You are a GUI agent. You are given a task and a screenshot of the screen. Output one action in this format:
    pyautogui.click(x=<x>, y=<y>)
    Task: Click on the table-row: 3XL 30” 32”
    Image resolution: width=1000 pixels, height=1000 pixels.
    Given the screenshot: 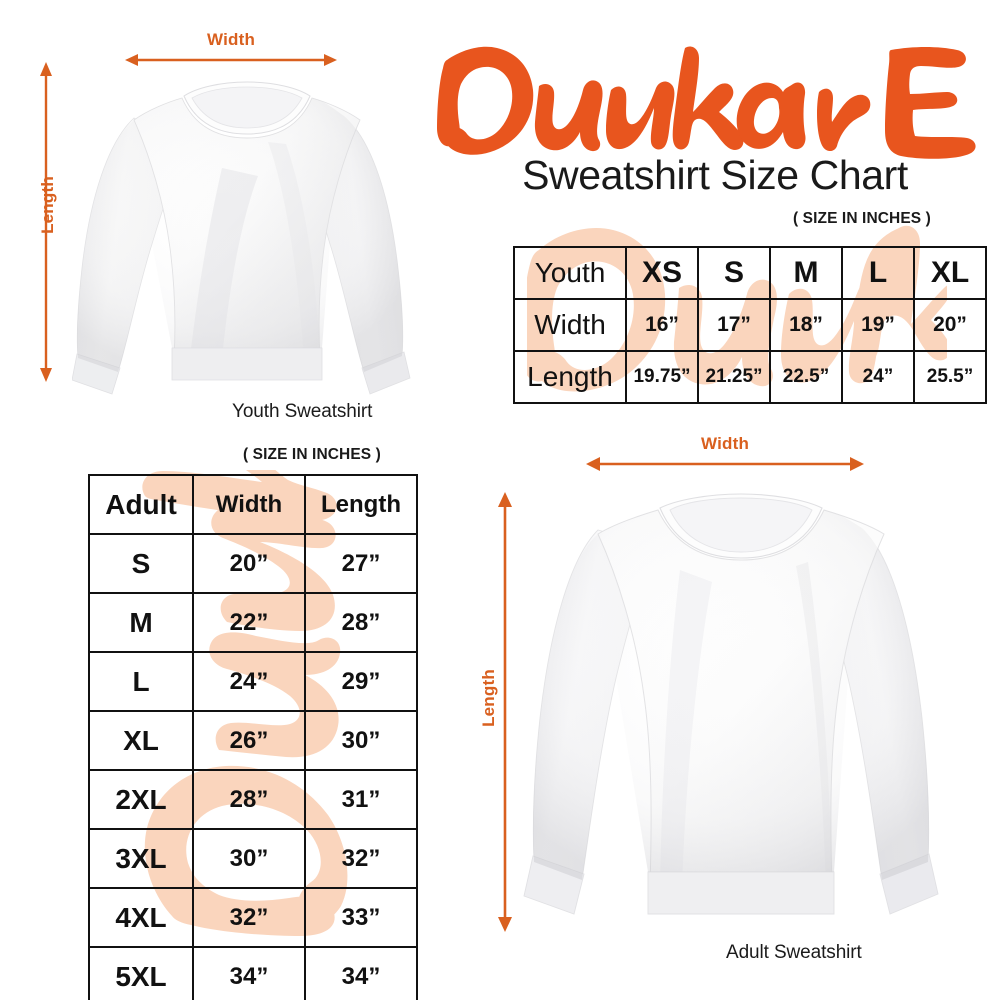 What is the action you would take?
    pyautogui.click(x=253, y=858)
    